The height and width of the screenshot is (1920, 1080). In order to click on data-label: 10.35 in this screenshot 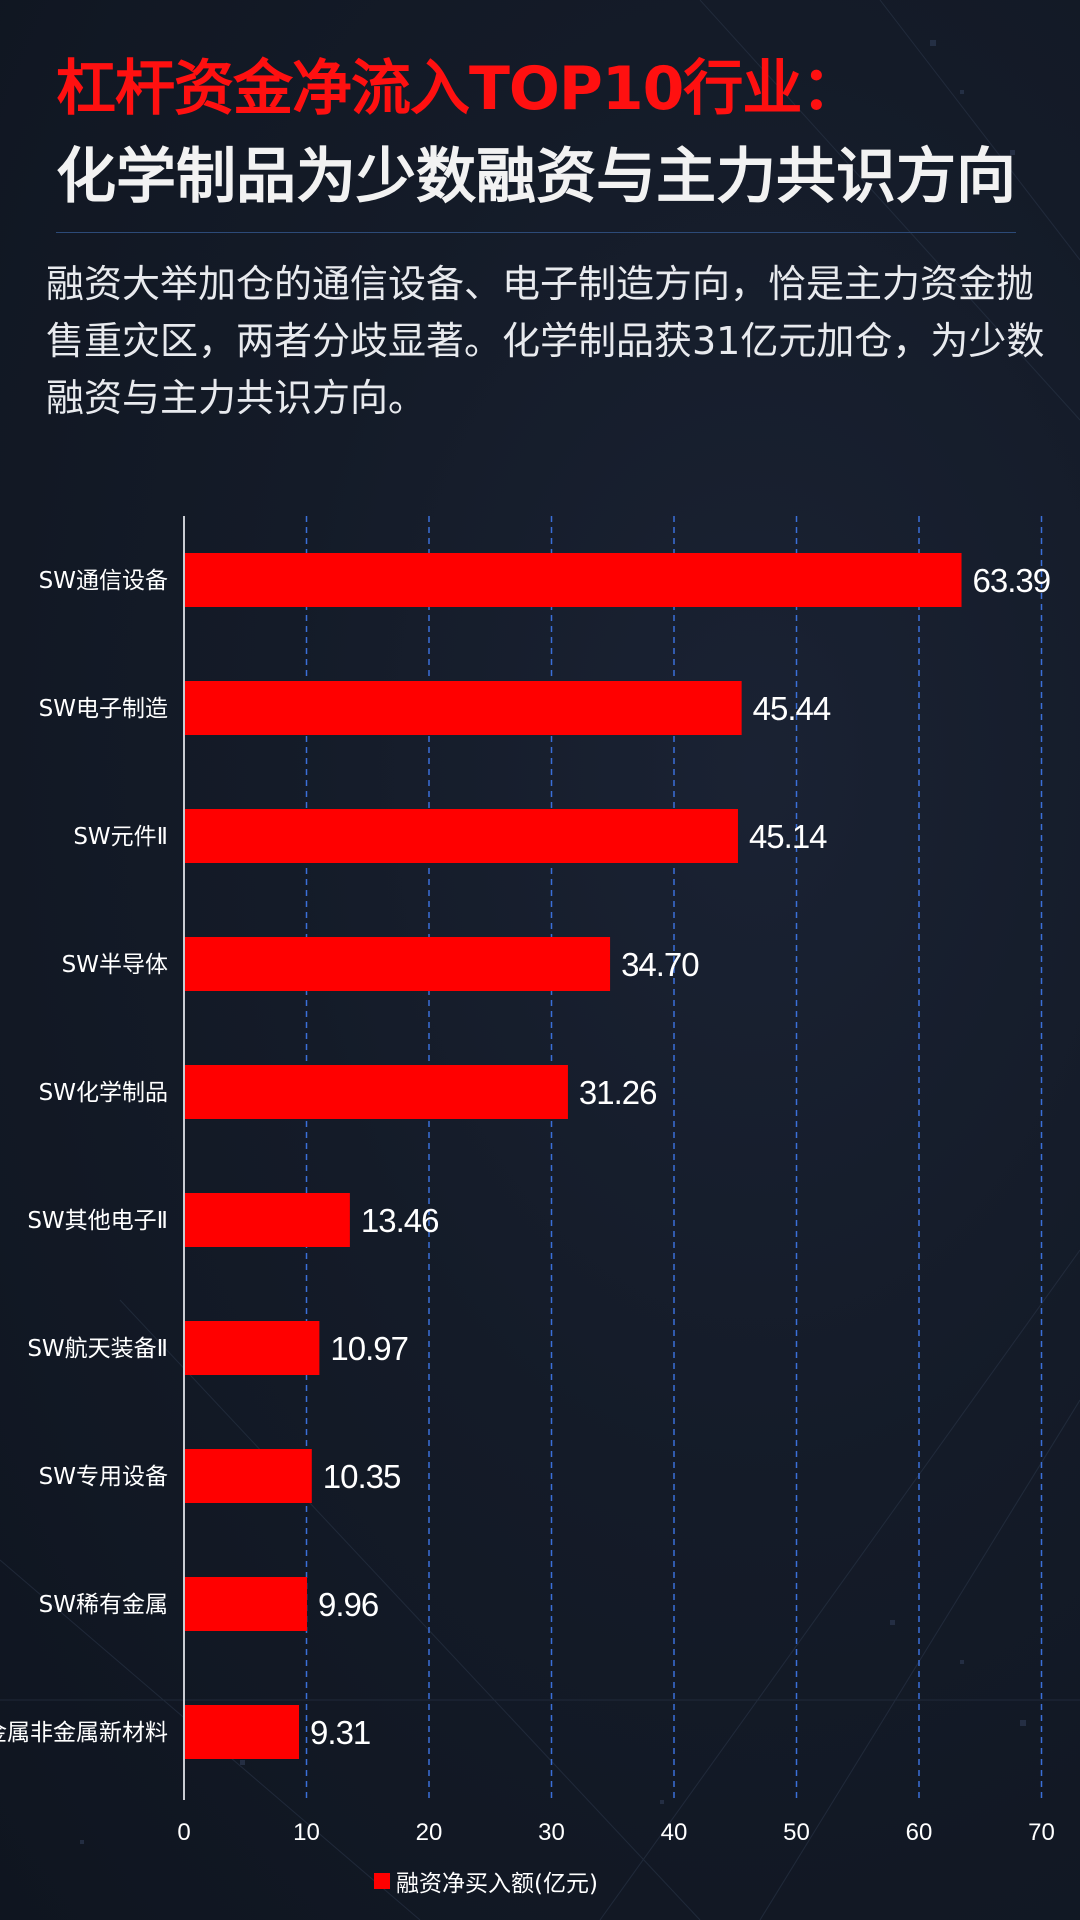, I will do `click(362, 1476)`.